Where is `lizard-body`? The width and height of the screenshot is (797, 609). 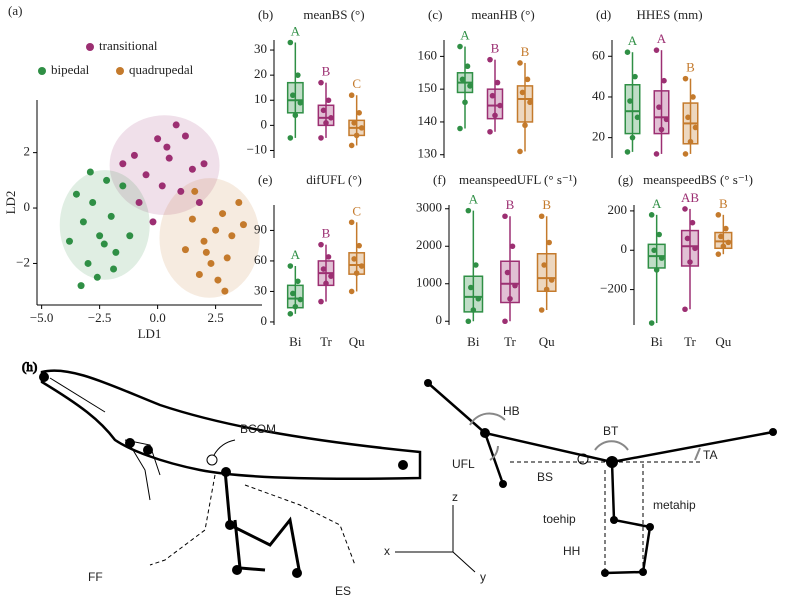
lizard-body is located at coordinates (231, 424).